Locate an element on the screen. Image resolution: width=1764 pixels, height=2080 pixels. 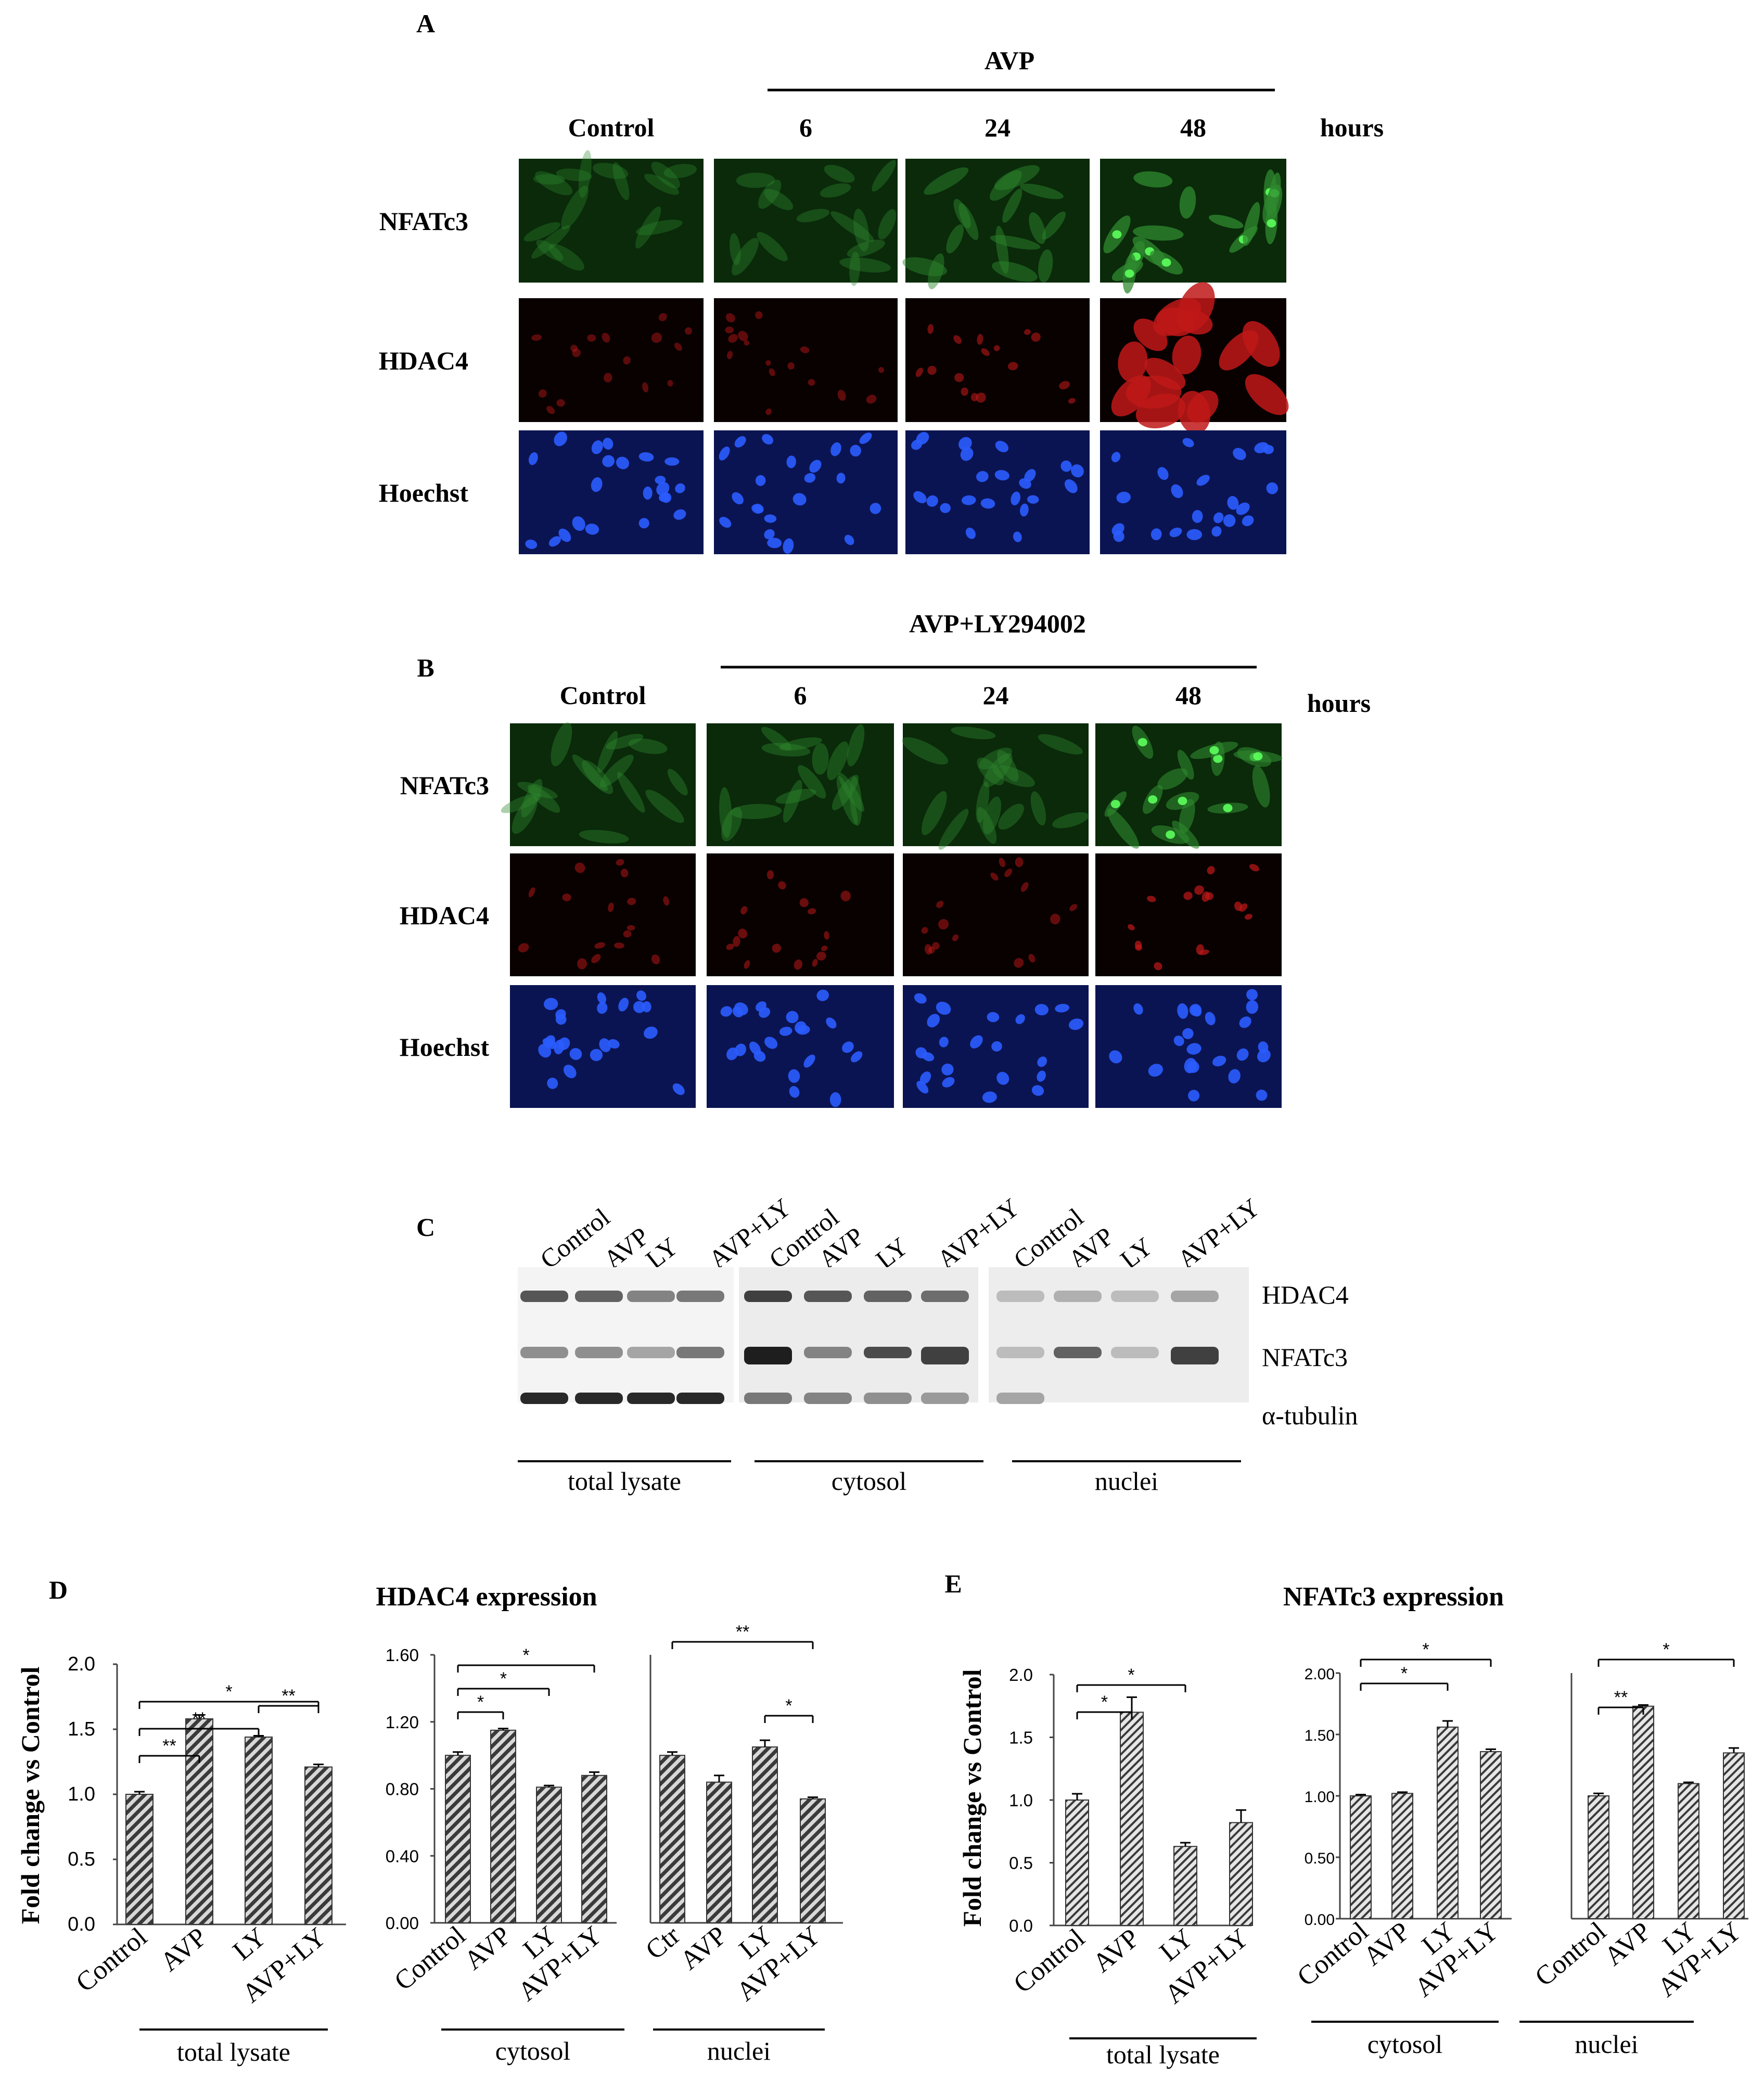
y-tick-label: 1.0 is located at coordinates (81, 1794).